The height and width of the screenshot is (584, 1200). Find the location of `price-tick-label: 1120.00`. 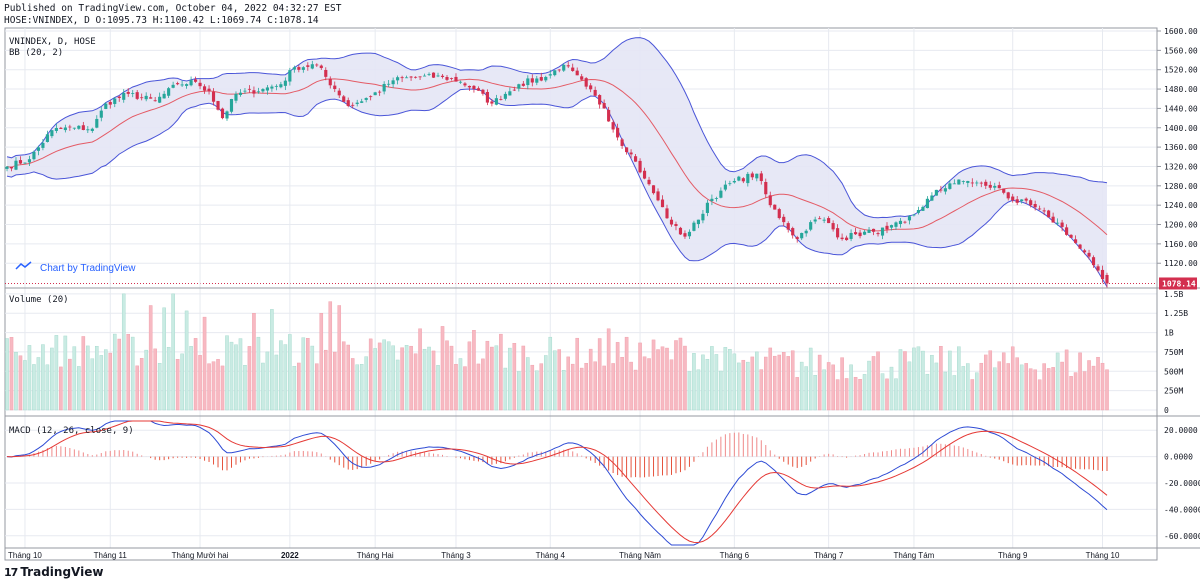

price-tick-label: 1120.00 is located at coordinates (1181, 263).